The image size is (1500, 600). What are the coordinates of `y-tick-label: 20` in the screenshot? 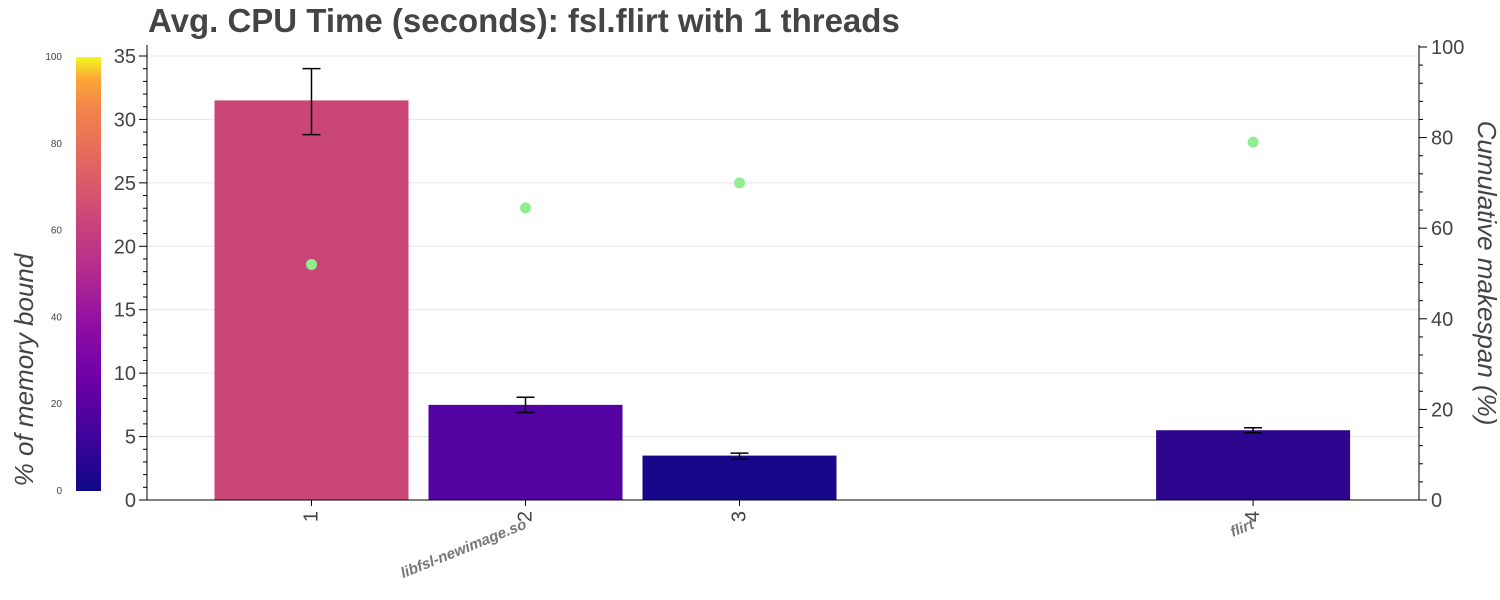 It's located at (125, 247).